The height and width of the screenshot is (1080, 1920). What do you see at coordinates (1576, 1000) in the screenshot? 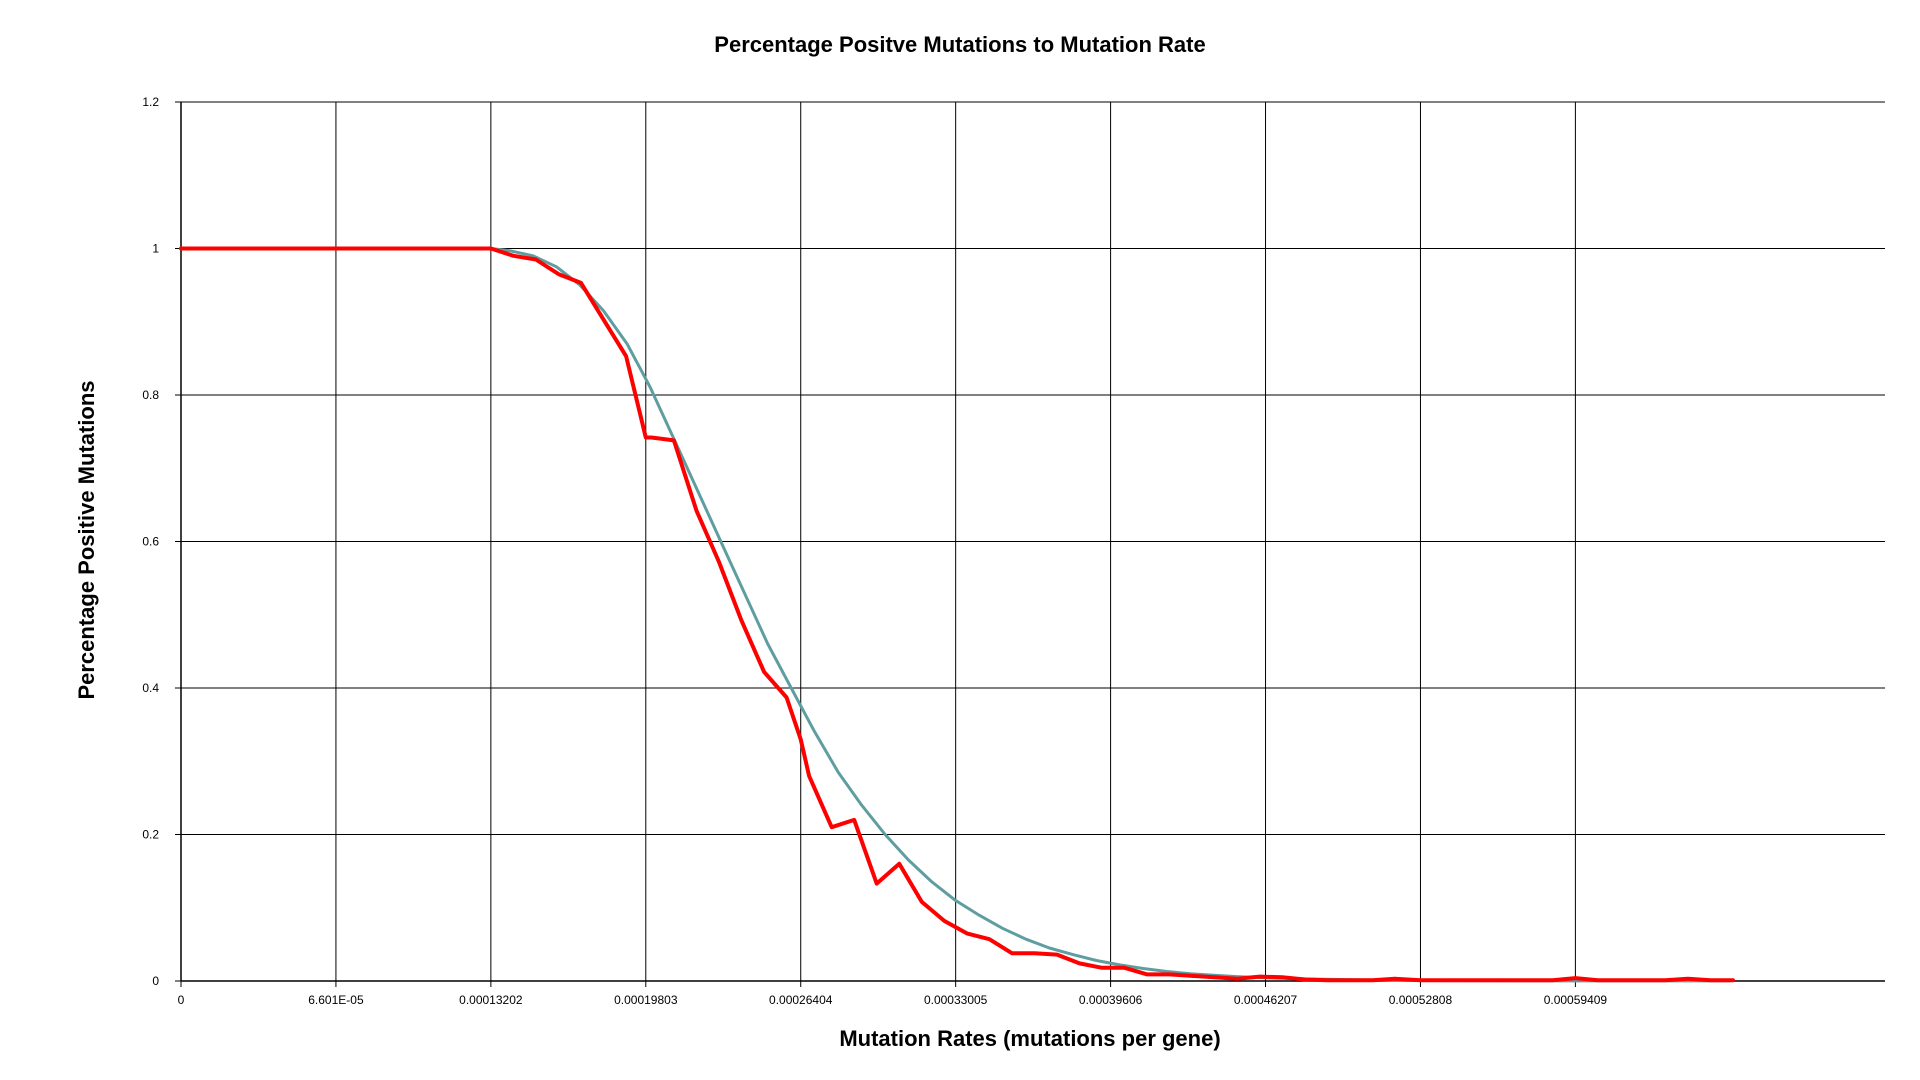
I see `x-tick-label: 0.00059409` at bounding box center [1576, 1000].